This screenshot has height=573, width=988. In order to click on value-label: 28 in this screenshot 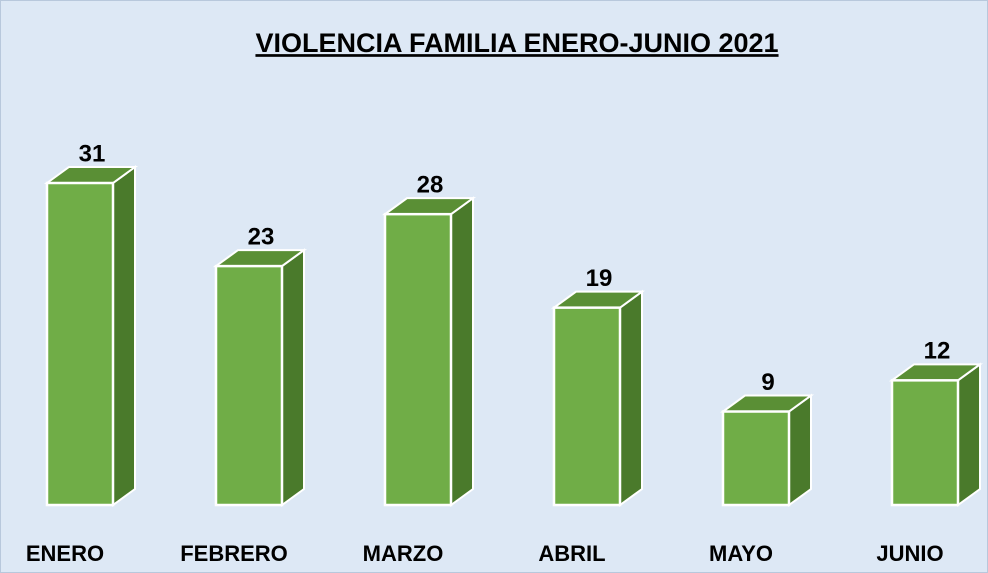, I will do `click(430, 185)`.